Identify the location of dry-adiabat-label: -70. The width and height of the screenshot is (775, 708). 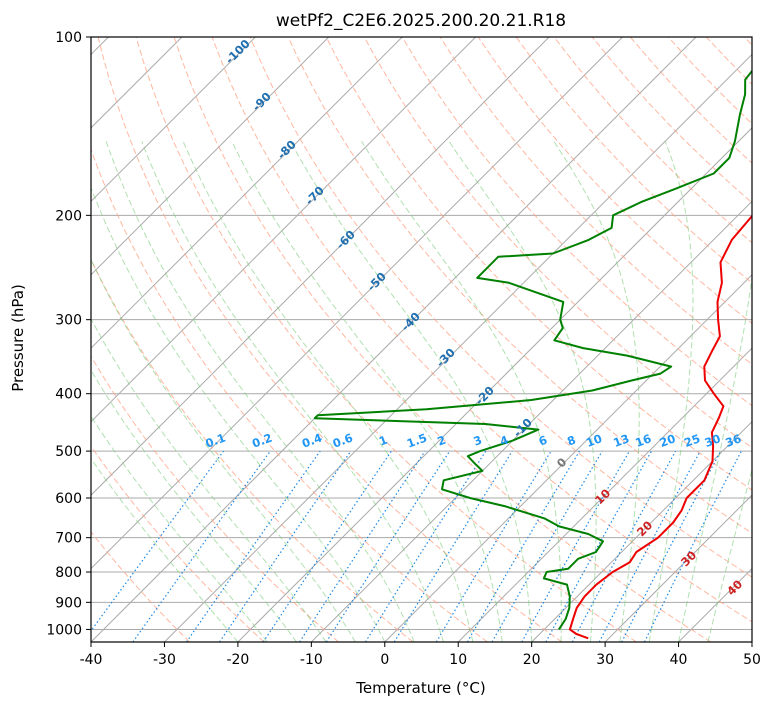
(314, 195).